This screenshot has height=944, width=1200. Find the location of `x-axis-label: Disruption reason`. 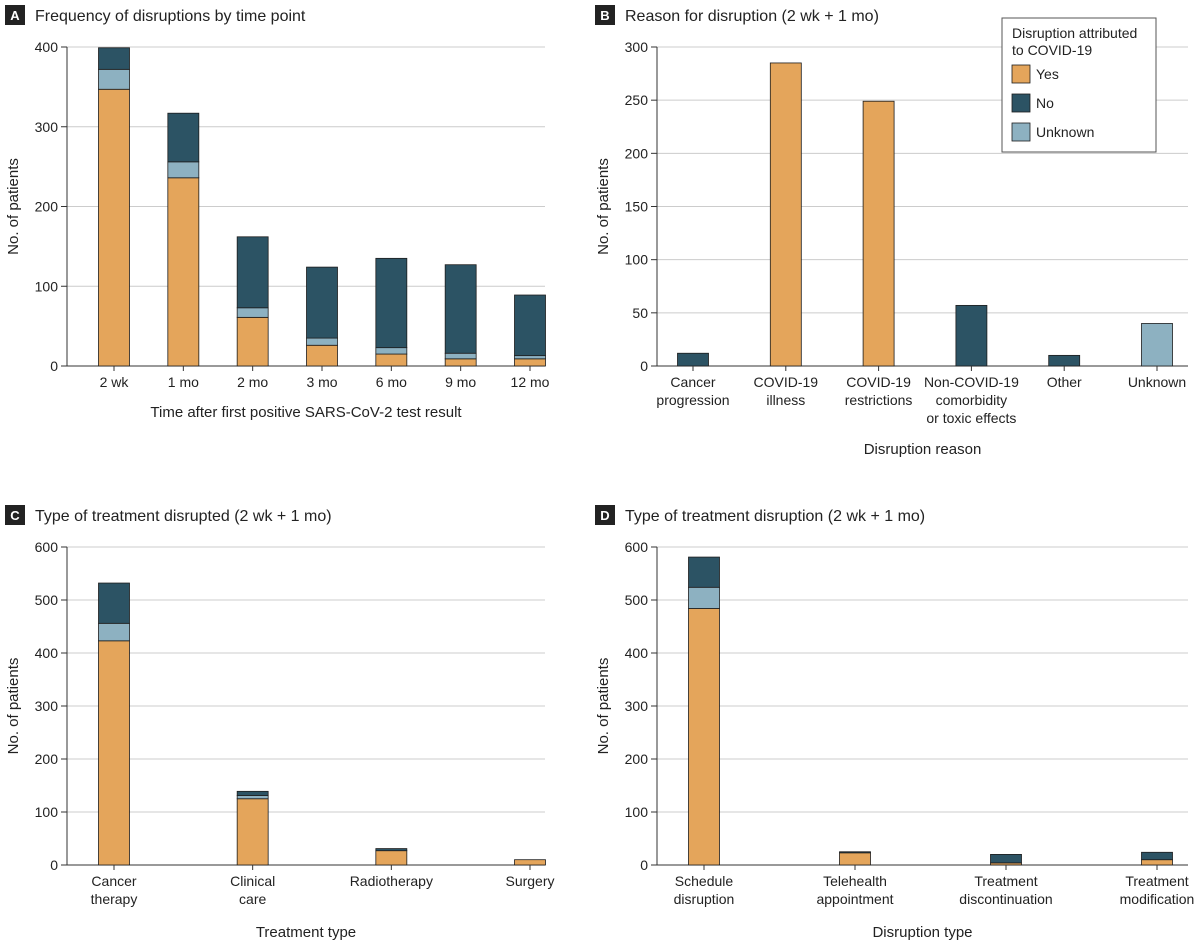

x-axis-label: Disruption reason is located at coordinates (923, 449).